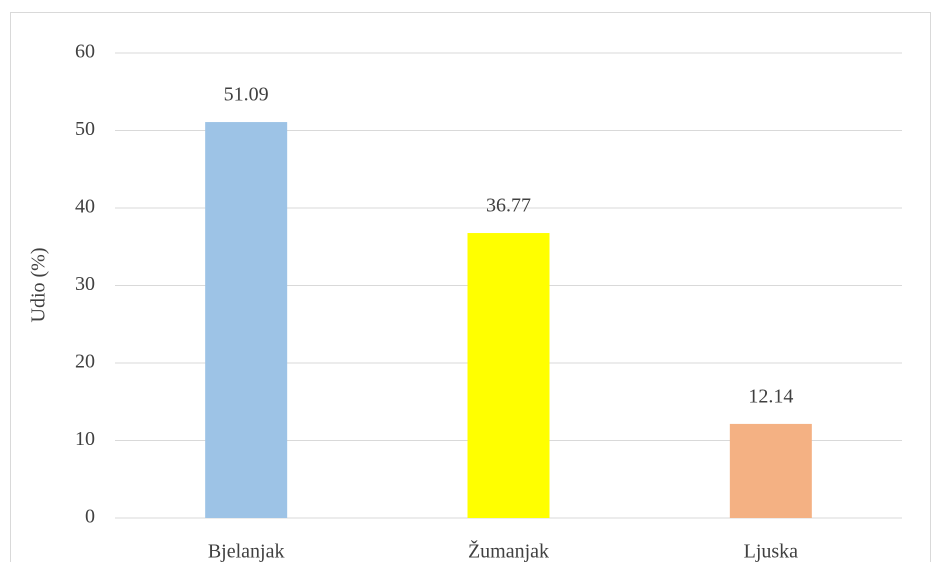 Image resolution: width=941 pixels, height=562 pixels. I want to click on y-axis-label: Udio (%), so click(39, 285).